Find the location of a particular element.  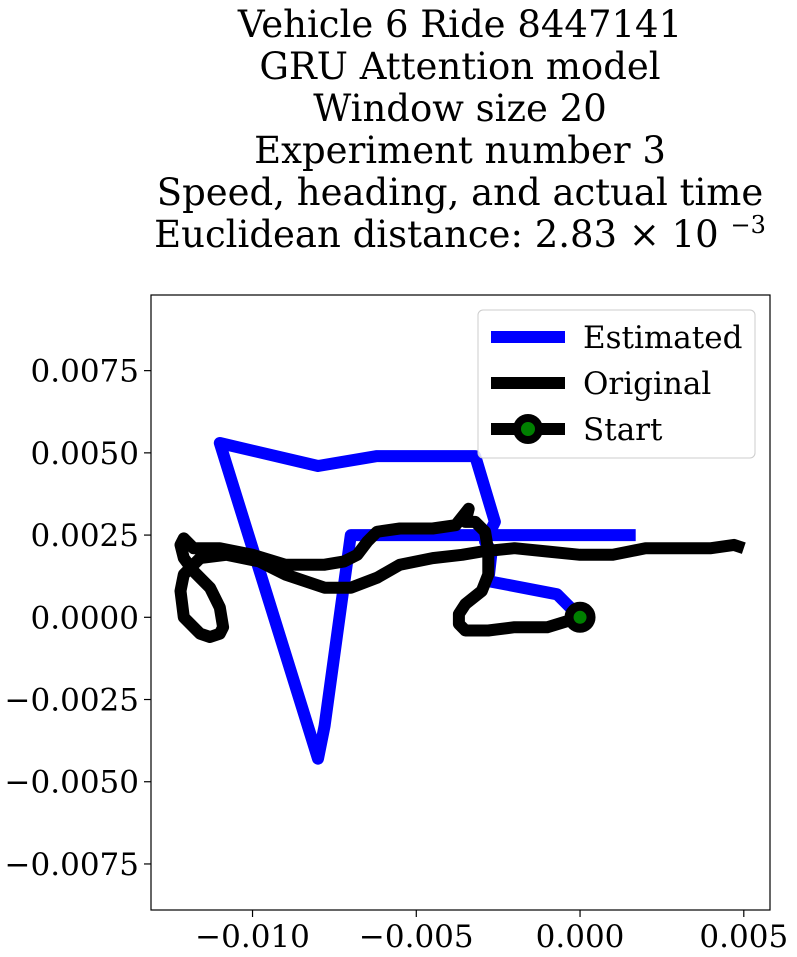

title-line-6: Euclidean distance: 2.83 × 10 −3 is located at coordinates (460, 233).